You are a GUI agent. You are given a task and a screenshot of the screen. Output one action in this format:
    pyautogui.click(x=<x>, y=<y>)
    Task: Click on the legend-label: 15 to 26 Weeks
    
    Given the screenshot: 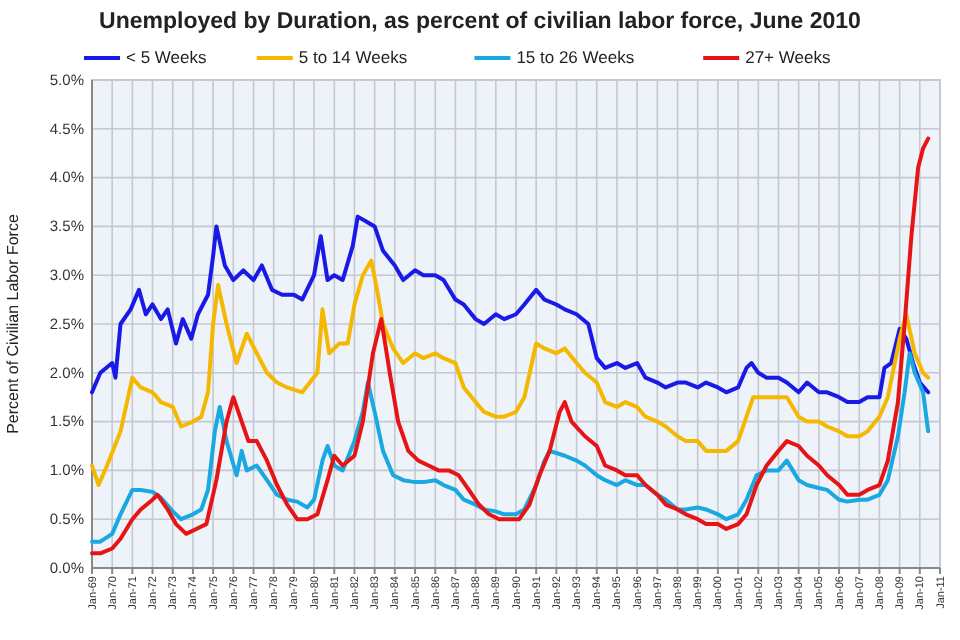 What is the action you would take?
    pyautogui.click(x=575, y=57)
    